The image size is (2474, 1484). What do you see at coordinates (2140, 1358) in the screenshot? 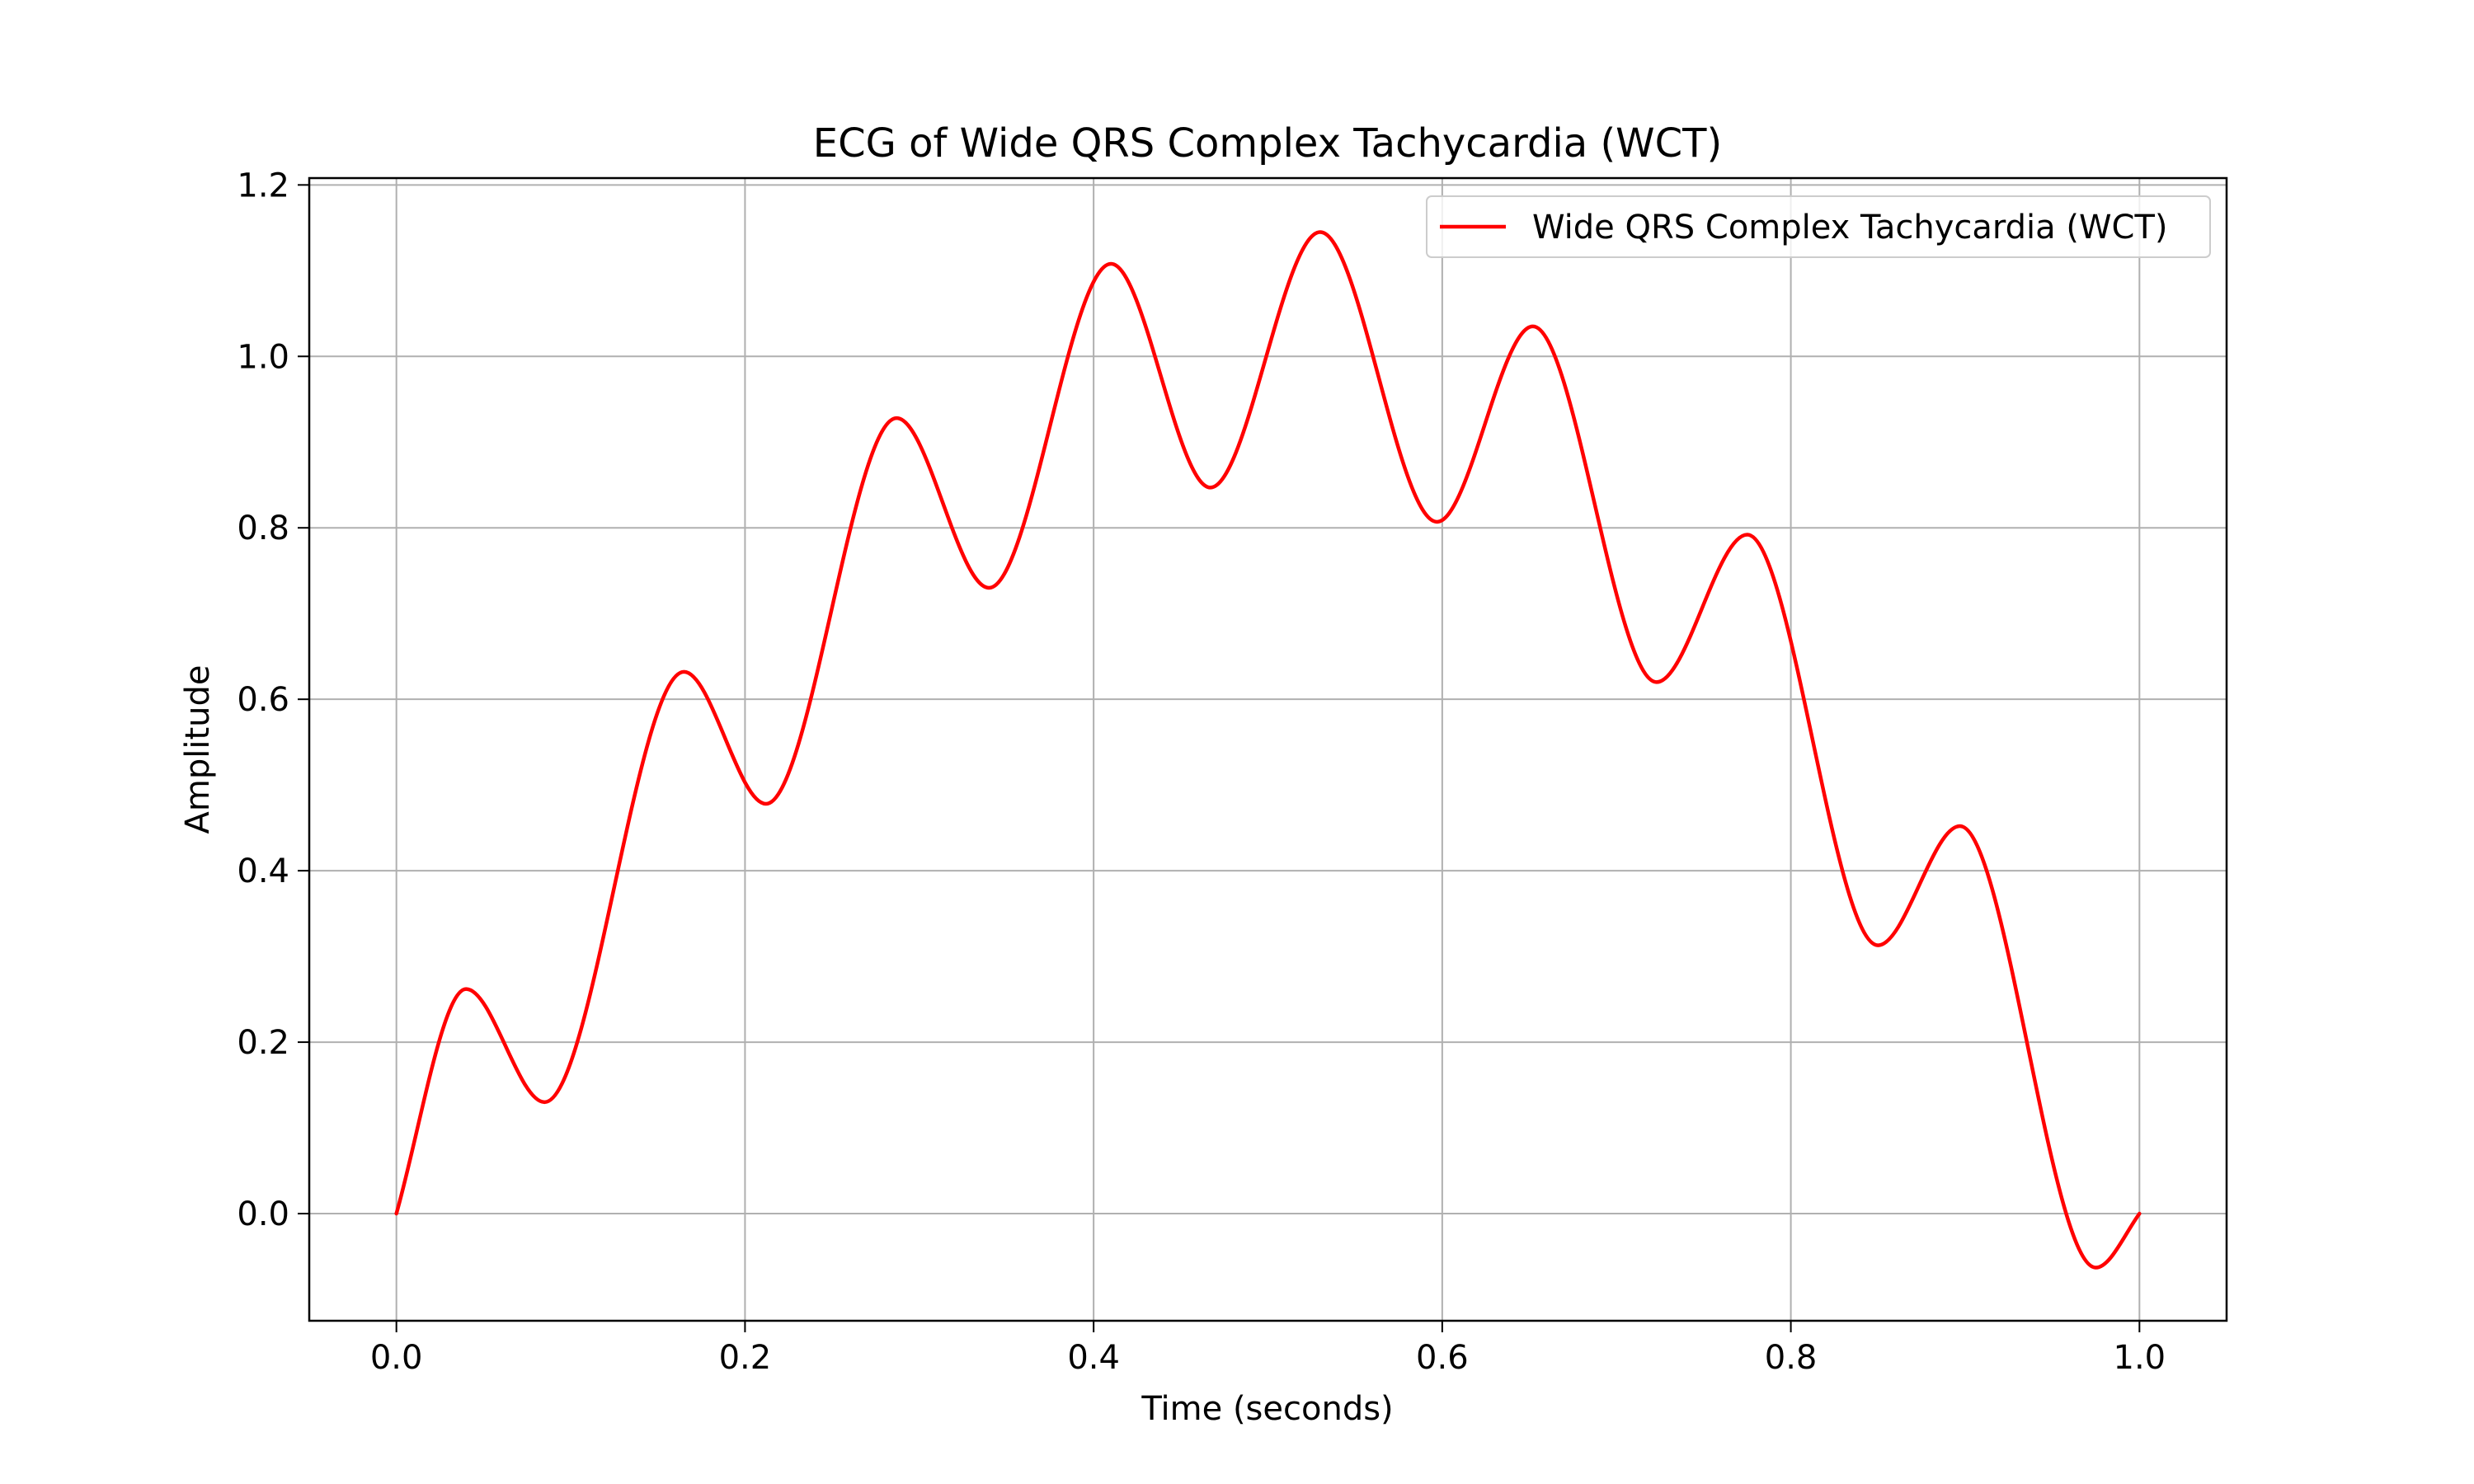
I see `x-tick-label: 1.0` at bounding box center [2140, 1358].